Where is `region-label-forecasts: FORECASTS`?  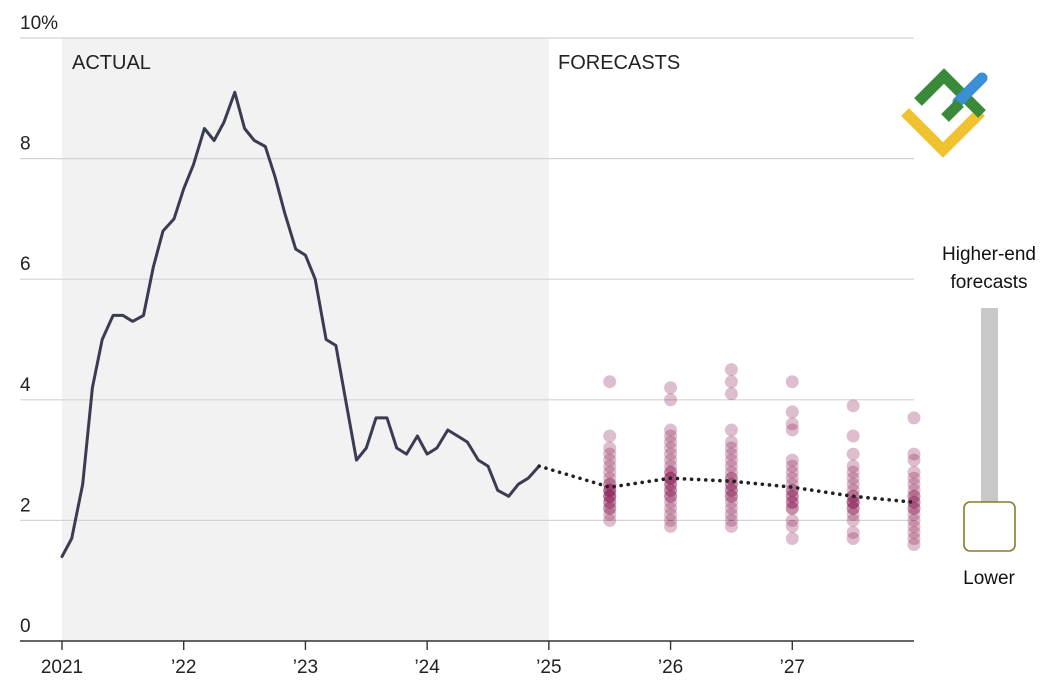
region-label-forecasts: FORECASTS is located at coordinates (619, 63).